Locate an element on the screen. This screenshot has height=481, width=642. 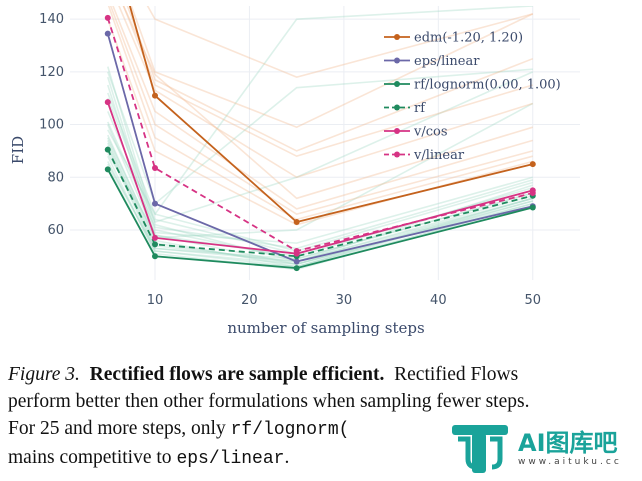
legend-label: v/cos is located at coordinates (430, 132).